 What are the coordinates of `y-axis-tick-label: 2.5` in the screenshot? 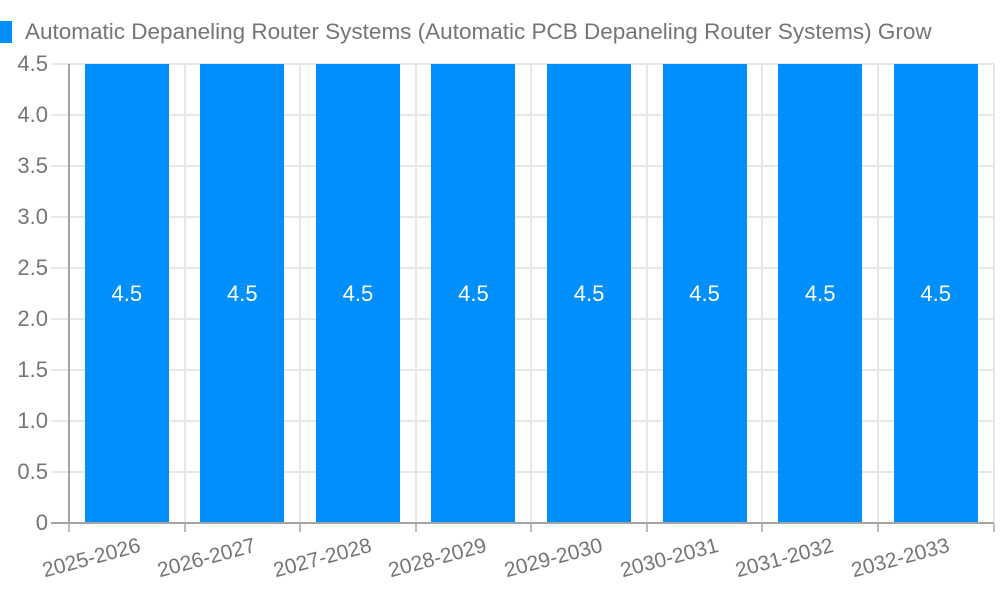 It's located at (32, 267).